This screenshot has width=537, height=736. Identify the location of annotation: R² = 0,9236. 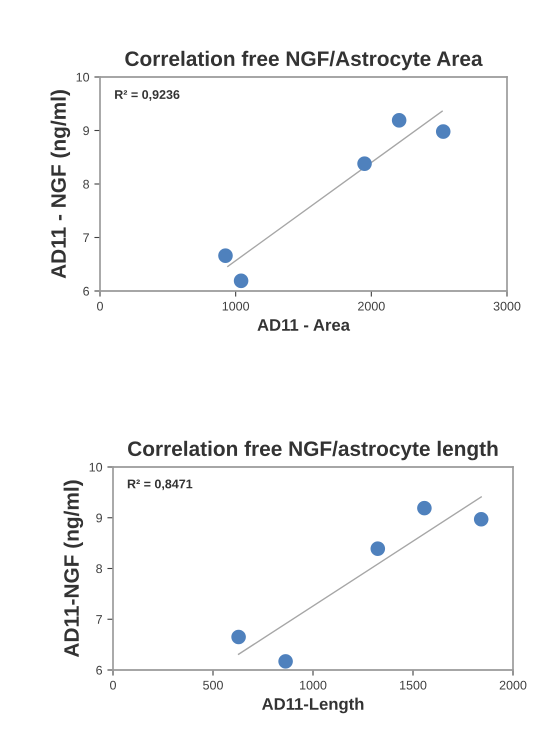
(147, 95).